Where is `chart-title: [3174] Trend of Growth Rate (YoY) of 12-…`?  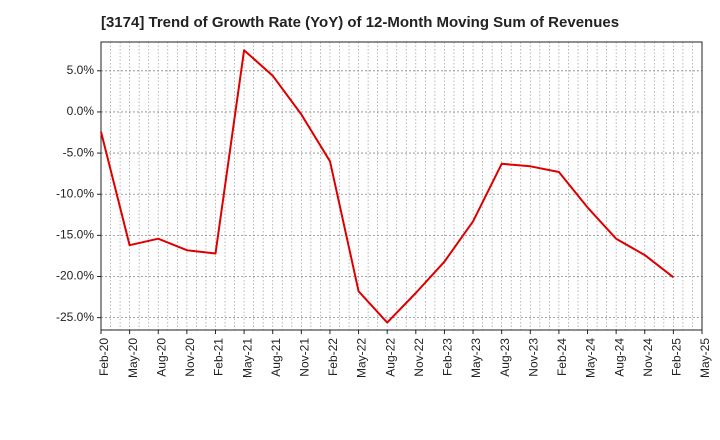
chart-title: [3174] Trend of Growth Rate (YoY) of 12-… is located at coordinates (360, 22).